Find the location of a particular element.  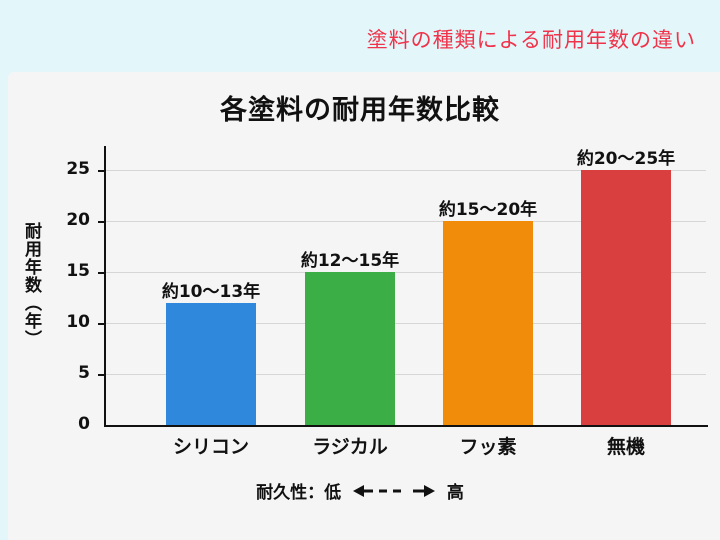

y-axis-label: 耐用年数（年） is located at coordinates (31, 285).